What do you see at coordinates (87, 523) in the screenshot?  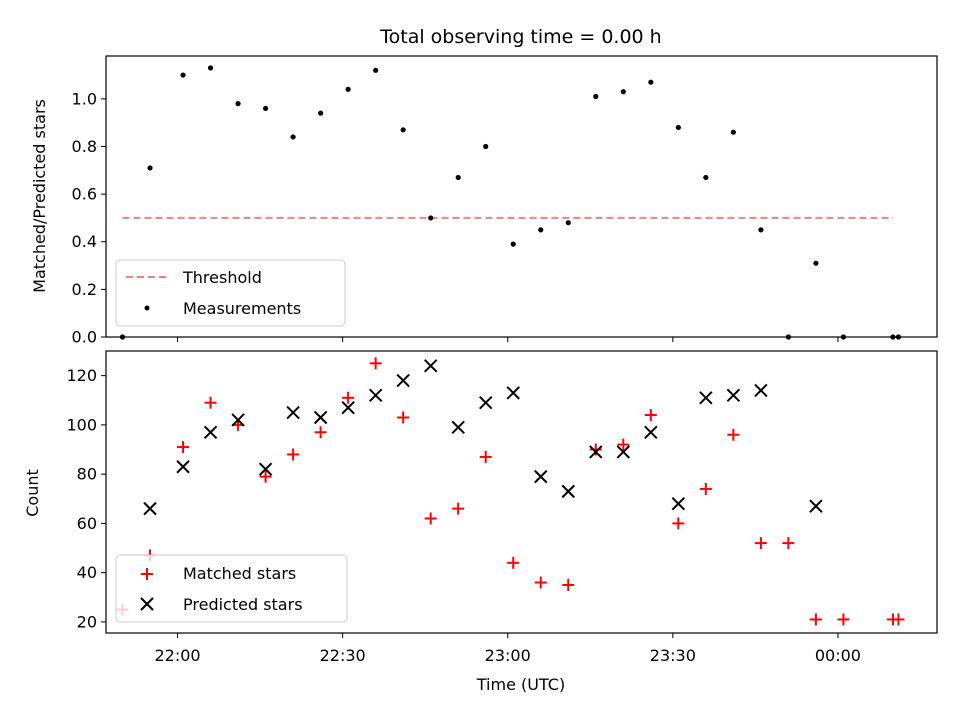 I see `bottom-y-tick-label: 60` at bounding box center [87, 523].